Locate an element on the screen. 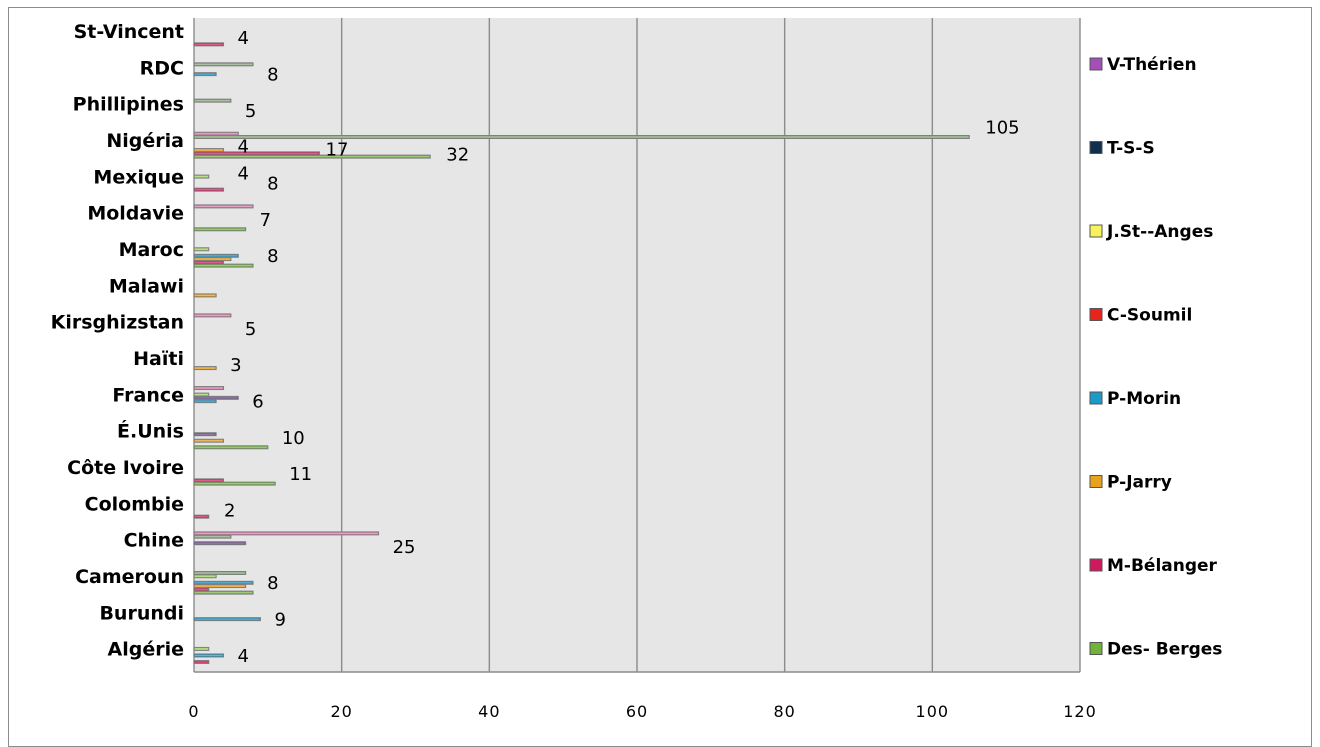 The width and height of the screenshot is (1320, 747). category-label: Nigéria is located at coordinates (145, 141).